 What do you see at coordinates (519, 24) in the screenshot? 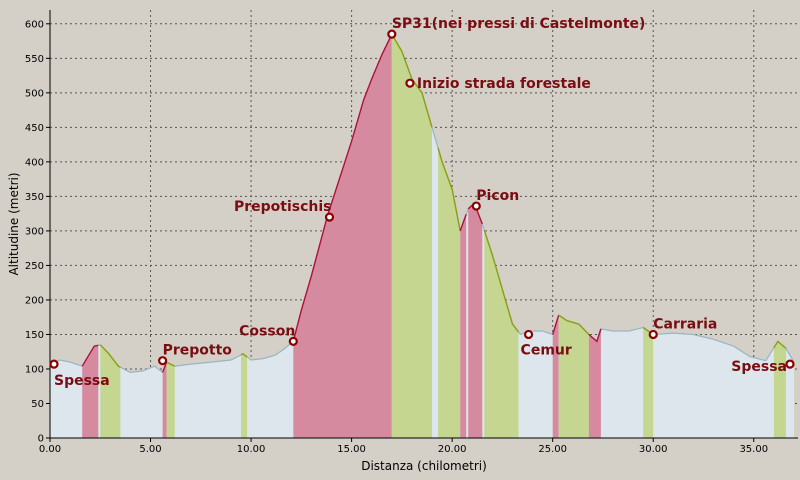
I see `waypoint-label: SP31(nei pressi di Castelmonte)` at bounding box center [519, 24].